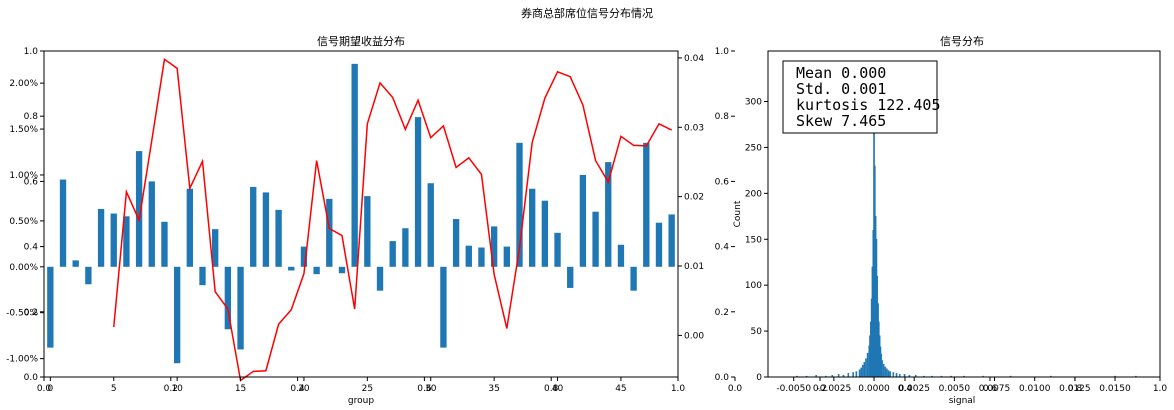 Image resolution: width=1174 pixels, height=410 pixels. What do you see at coordinates (753, 148) in the screenshot?
I see `hist-ytick-label: 250` at bounding box center [753, 148].